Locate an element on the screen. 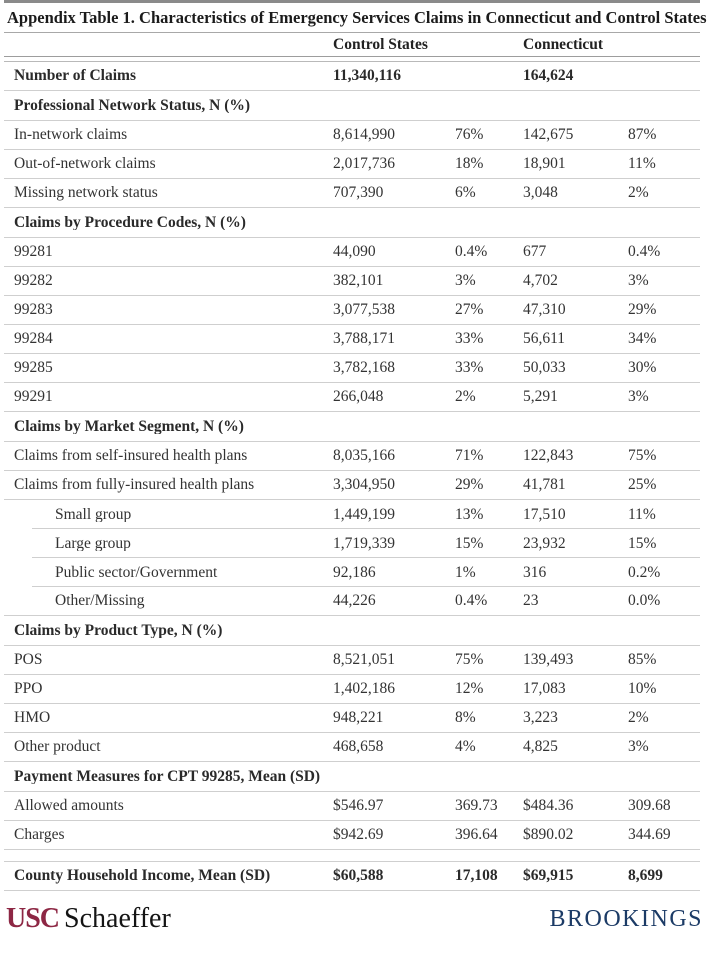  cell-control-n: 948,221 is located at coordinates (358, 718).